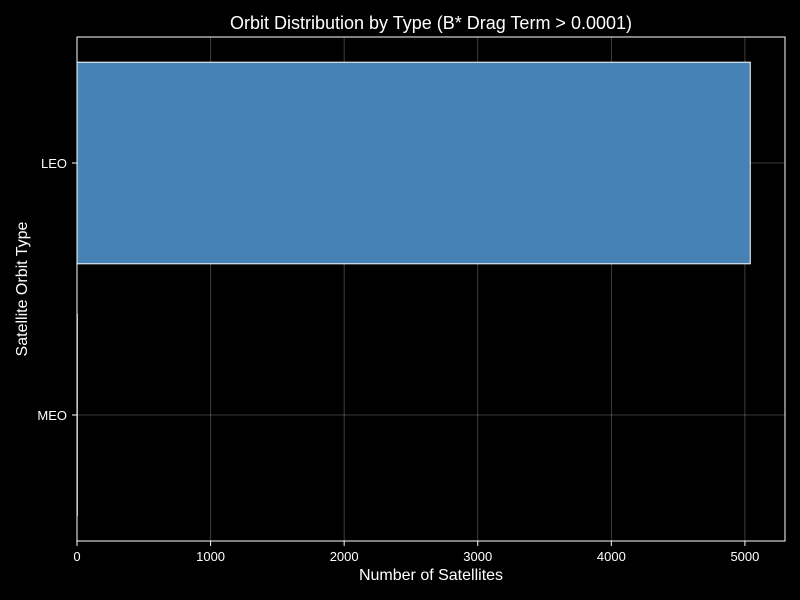 The image size is (800, 600). Describe the element at coordinates (52, 415) in the screenshot. I see `y-tick-label: MEO` at that location.